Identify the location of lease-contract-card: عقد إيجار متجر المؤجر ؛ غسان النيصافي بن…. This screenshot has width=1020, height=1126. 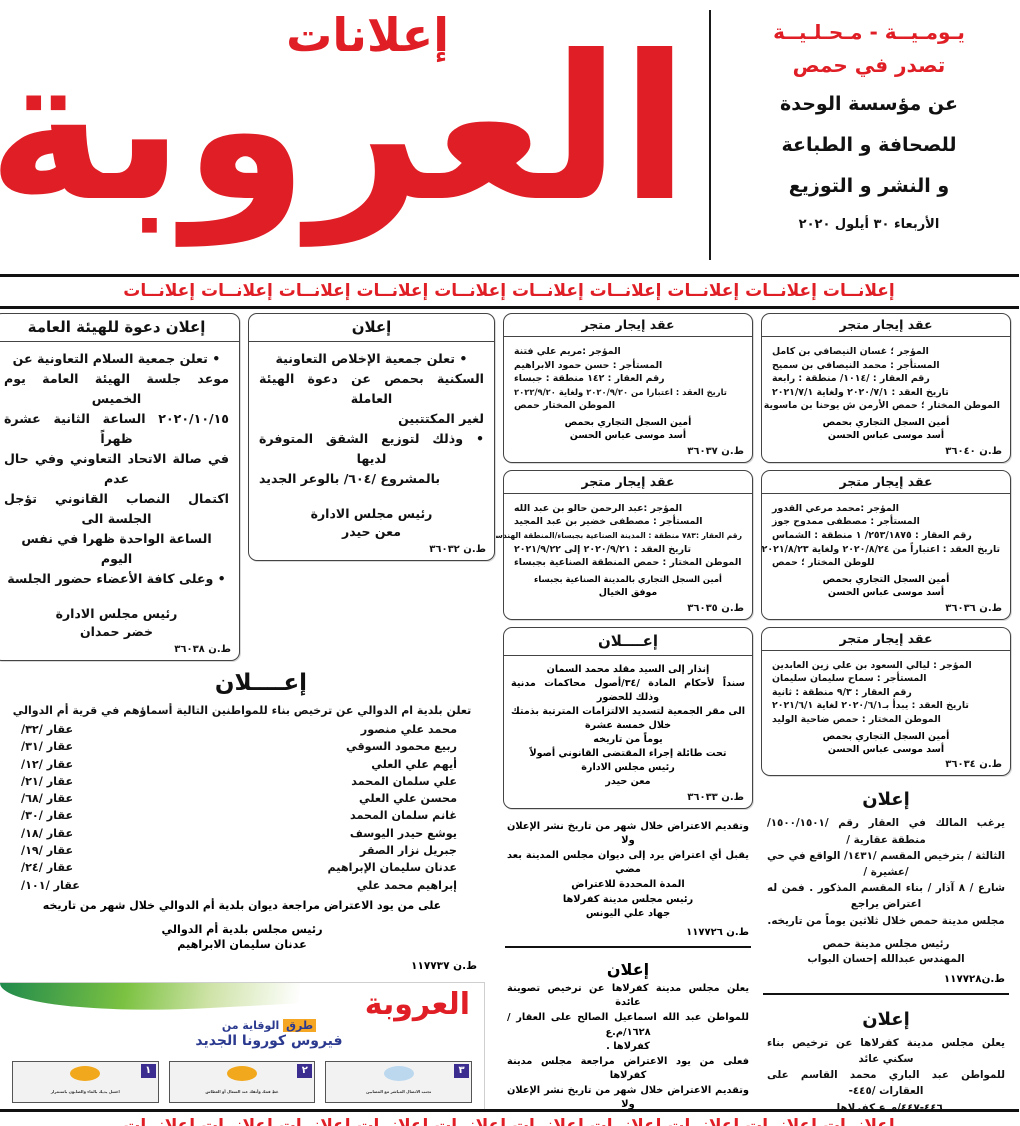
(887, 388).